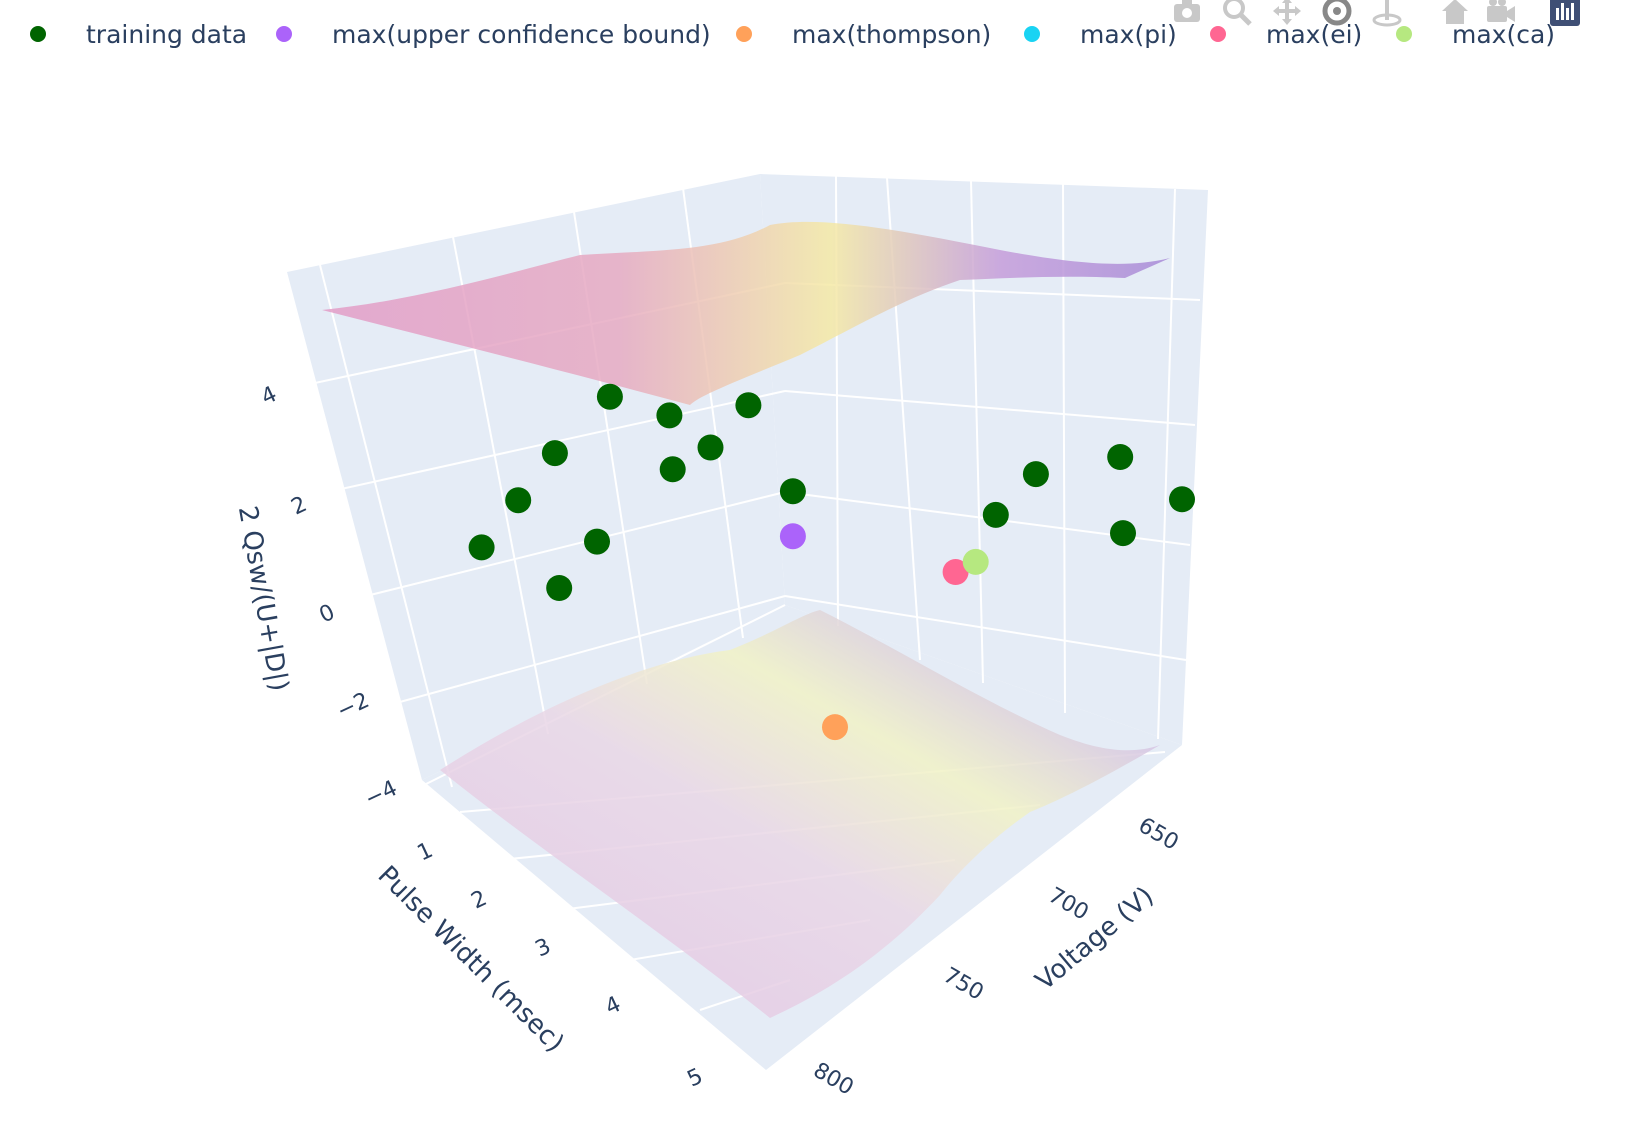 The width and height of the screenshot is (1634, 1128). I want to click on orbit-rotation-icon, so click(1337, 14).